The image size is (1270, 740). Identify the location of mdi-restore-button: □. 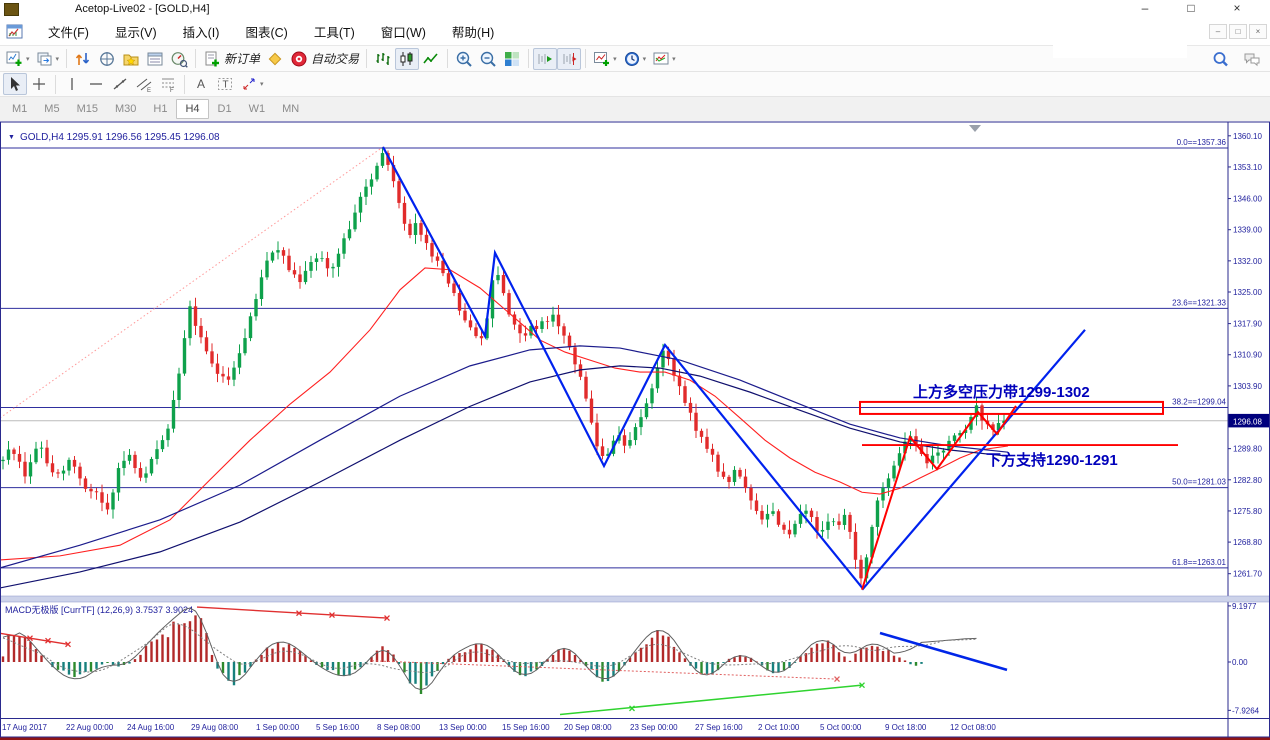
(1238, 31).